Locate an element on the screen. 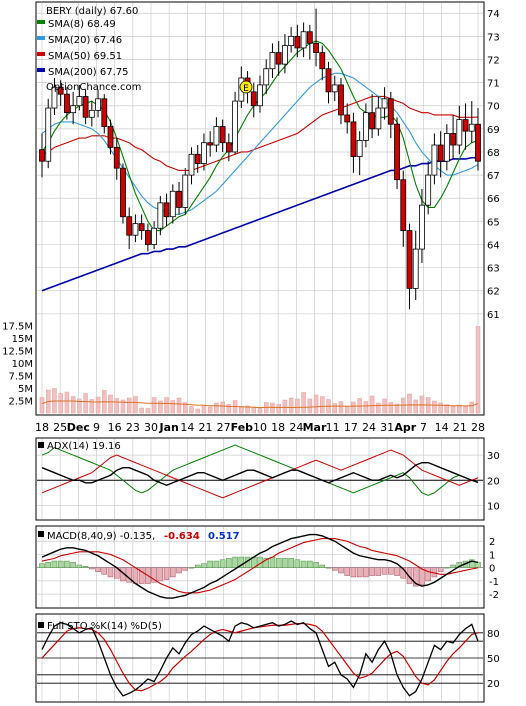 This screenshot has width=526, height=706. price-tick-label: 63 is located at coordinates (493, 269).